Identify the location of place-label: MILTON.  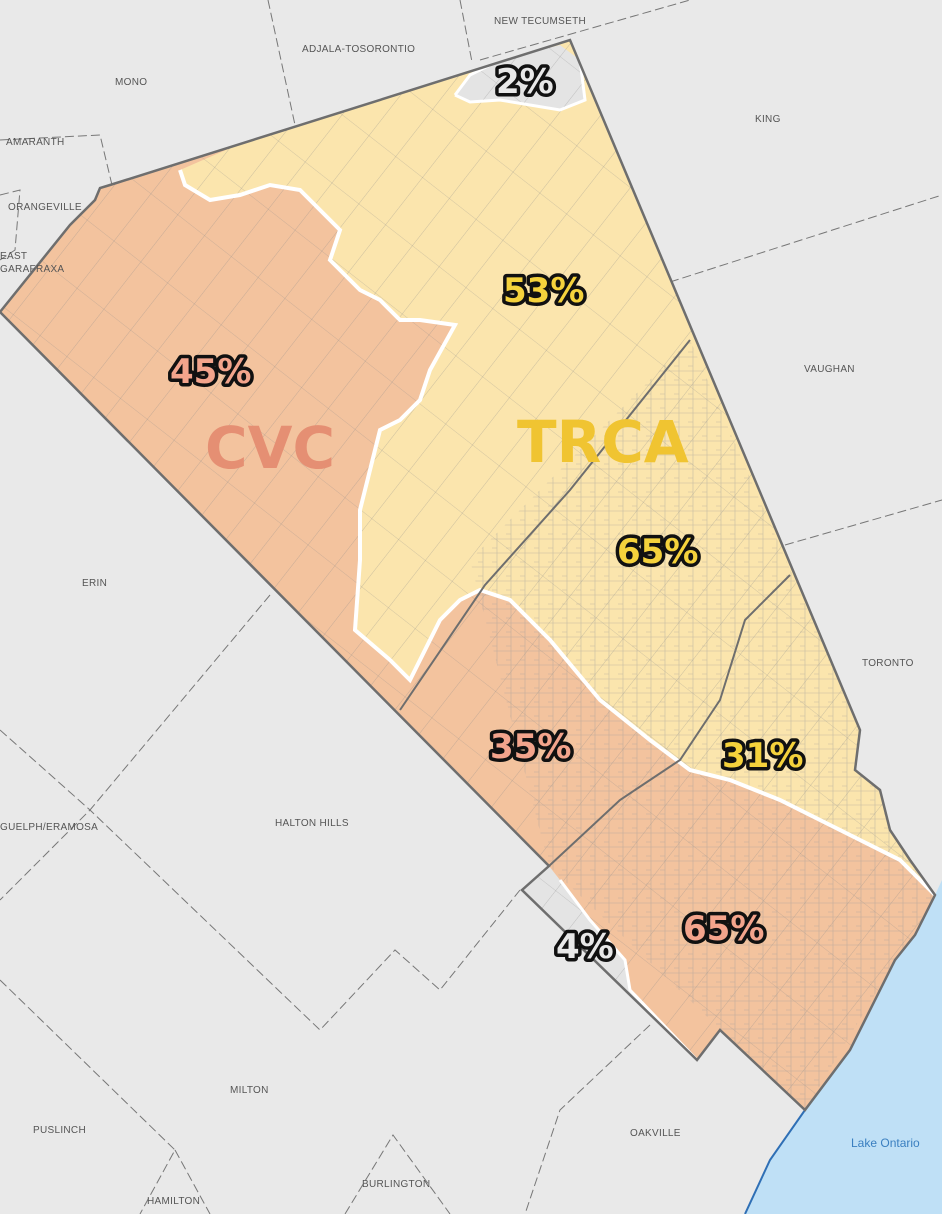
(249, 1090).